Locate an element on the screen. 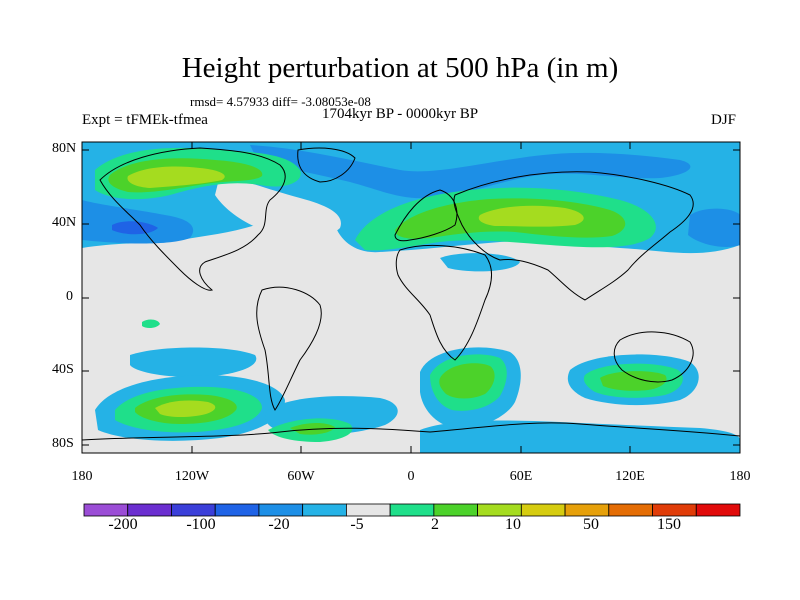 This screenshot has height=600, width=800. contour-north-america-yellow is located at coordinates (176, 177).